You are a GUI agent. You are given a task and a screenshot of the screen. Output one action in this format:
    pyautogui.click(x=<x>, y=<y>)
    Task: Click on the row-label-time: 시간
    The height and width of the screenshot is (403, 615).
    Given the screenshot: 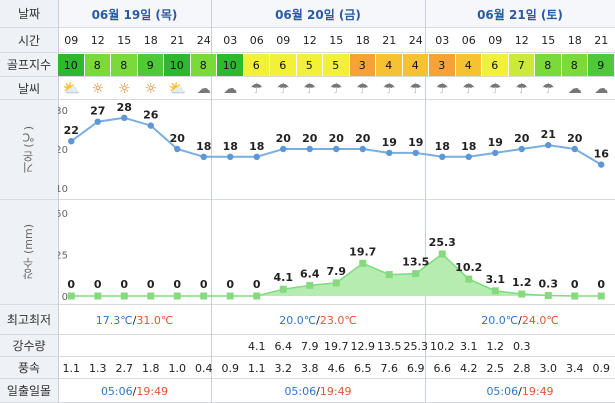 What is the action you would take?
    pyautogui.click(x=29, y=40)
    